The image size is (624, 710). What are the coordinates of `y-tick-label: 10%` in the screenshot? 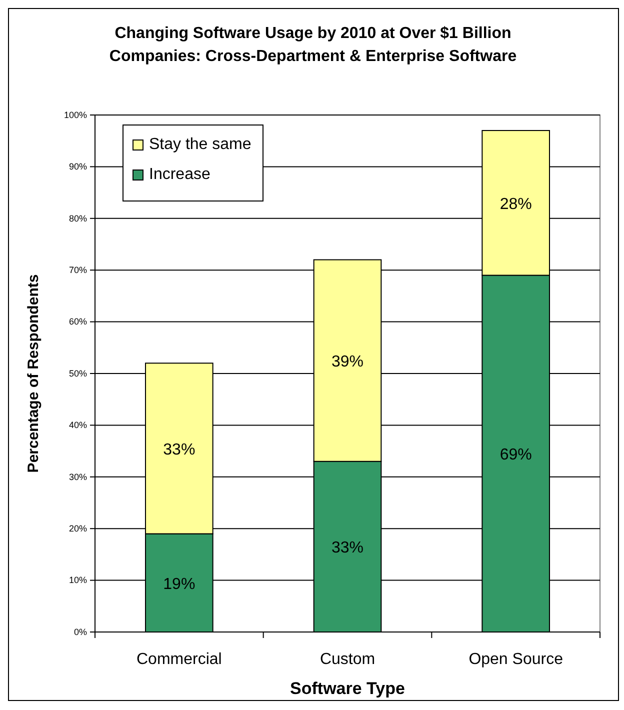 It's located at (77, 580).